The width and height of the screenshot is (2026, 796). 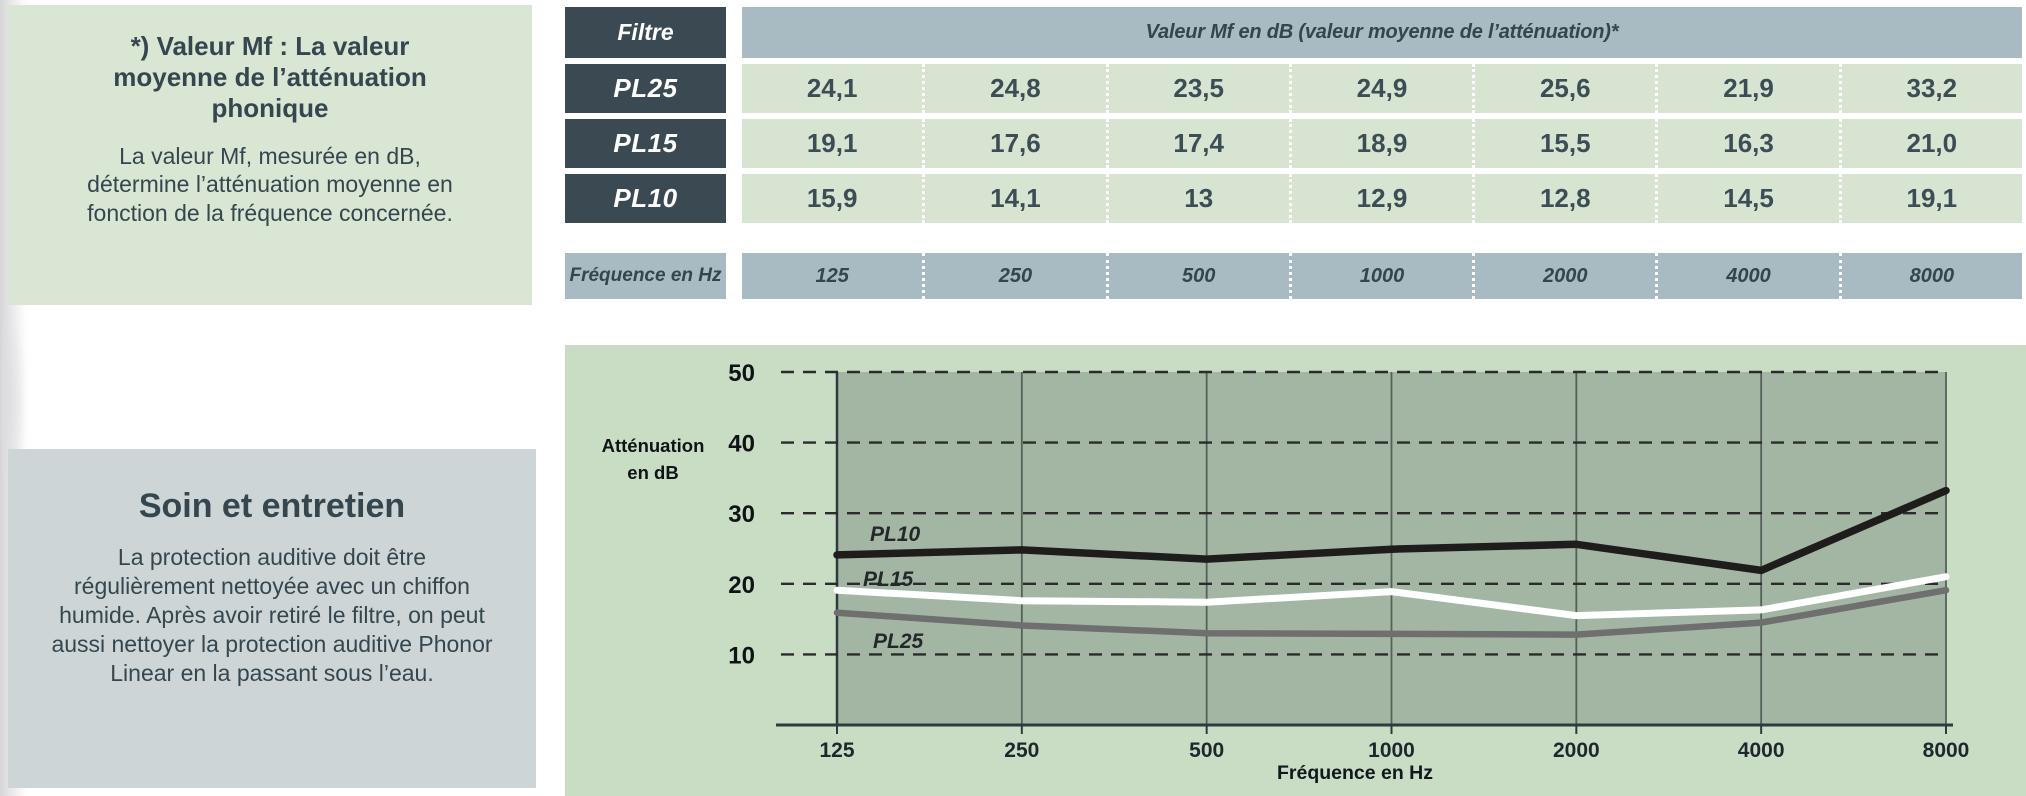 I want to click on table-row-values: 19,1 17,6 17,4 18,9 15,5 16,3 21,0, so click(x=1382, y=143).